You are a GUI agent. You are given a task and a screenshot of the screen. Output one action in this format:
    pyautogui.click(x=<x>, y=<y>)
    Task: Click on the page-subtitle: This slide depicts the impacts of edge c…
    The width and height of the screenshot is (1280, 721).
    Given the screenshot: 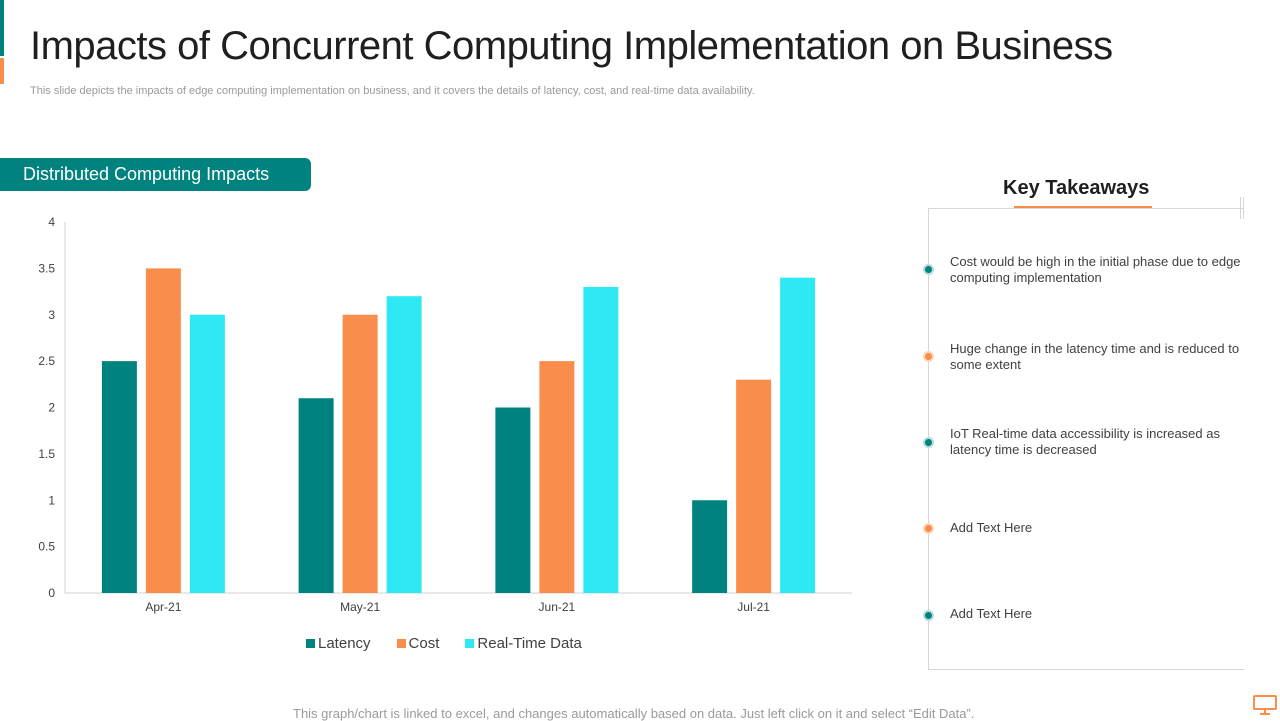 What is the action you would take?
    pyautogui.click(x=392, y=91)
    